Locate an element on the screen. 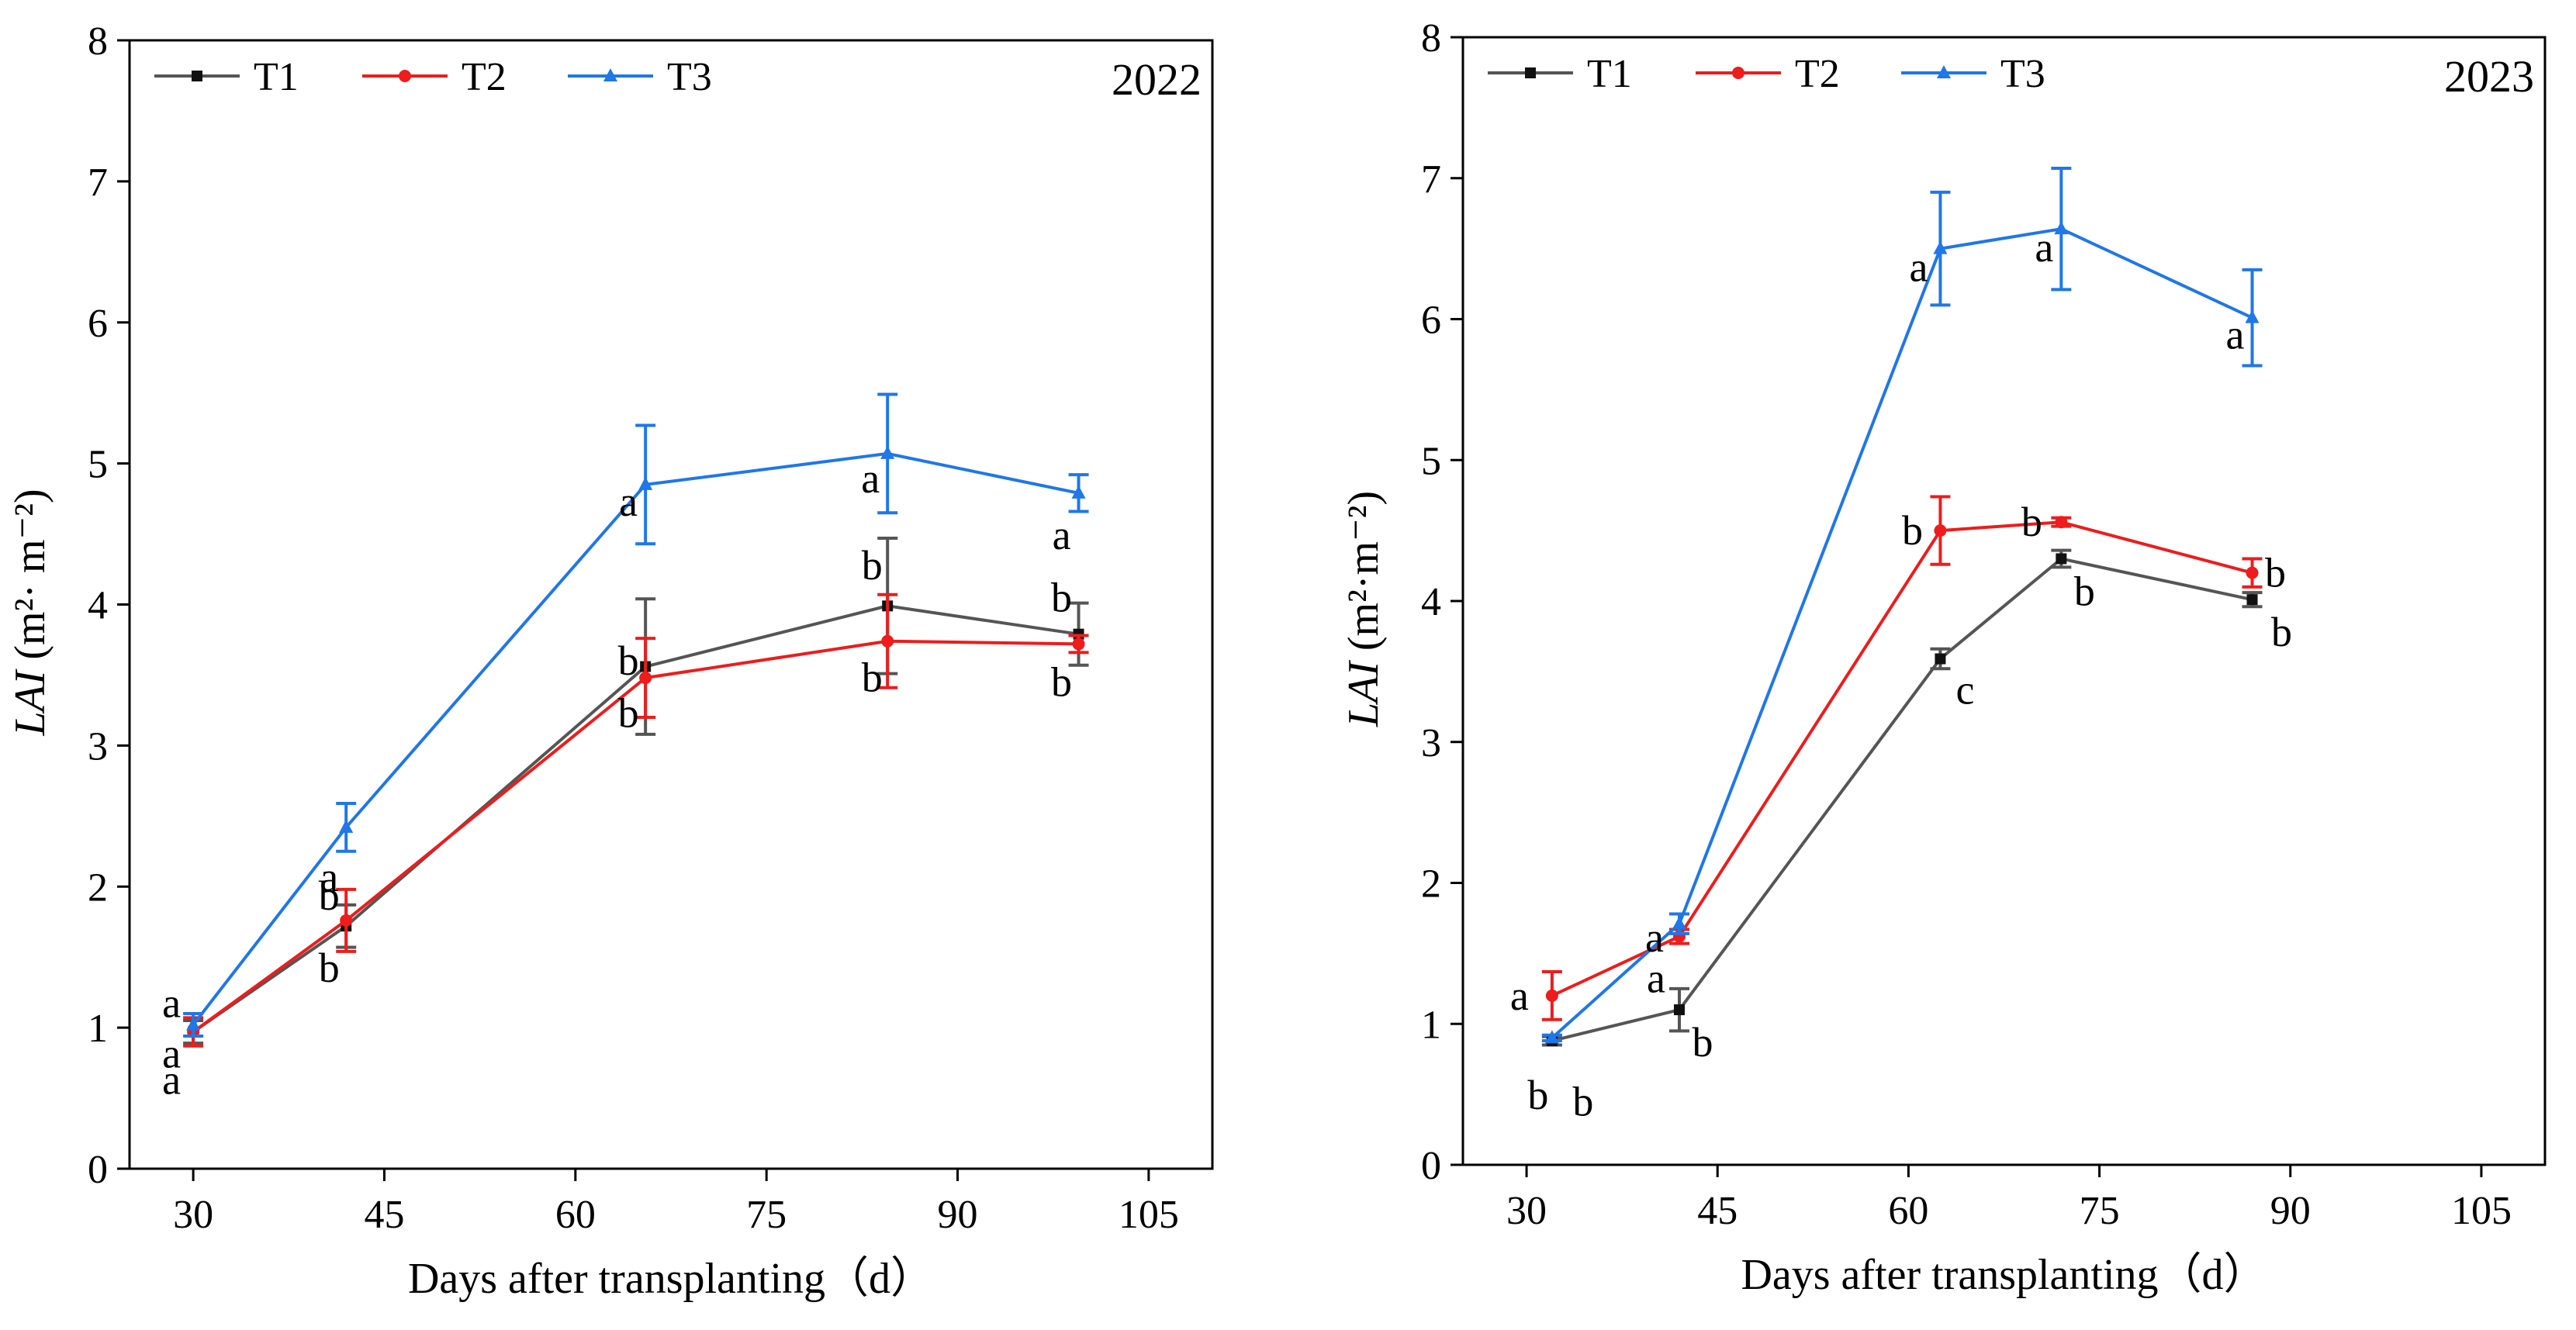 Image resolution: width=2576 pixels, height=1330 pixels. y-axis-title-units: (m²· m⁻²) is located at coordinates (30, 574).